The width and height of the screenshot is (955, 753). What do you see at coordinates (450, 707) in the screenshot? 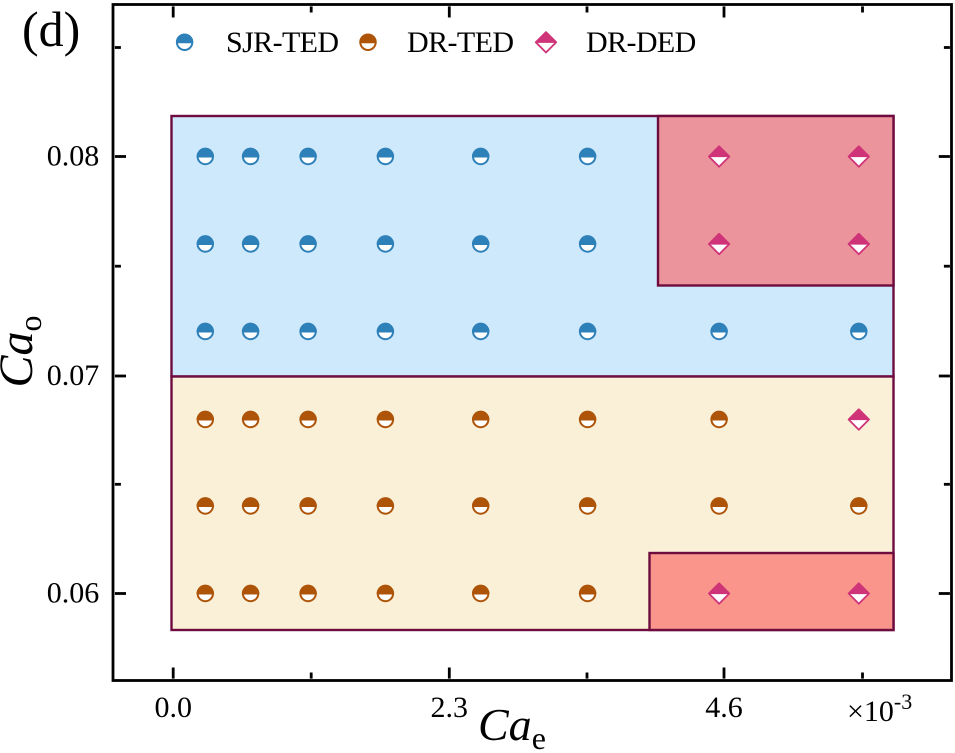
I see `svg-text: 2.3` at bounding box center [450, 707].